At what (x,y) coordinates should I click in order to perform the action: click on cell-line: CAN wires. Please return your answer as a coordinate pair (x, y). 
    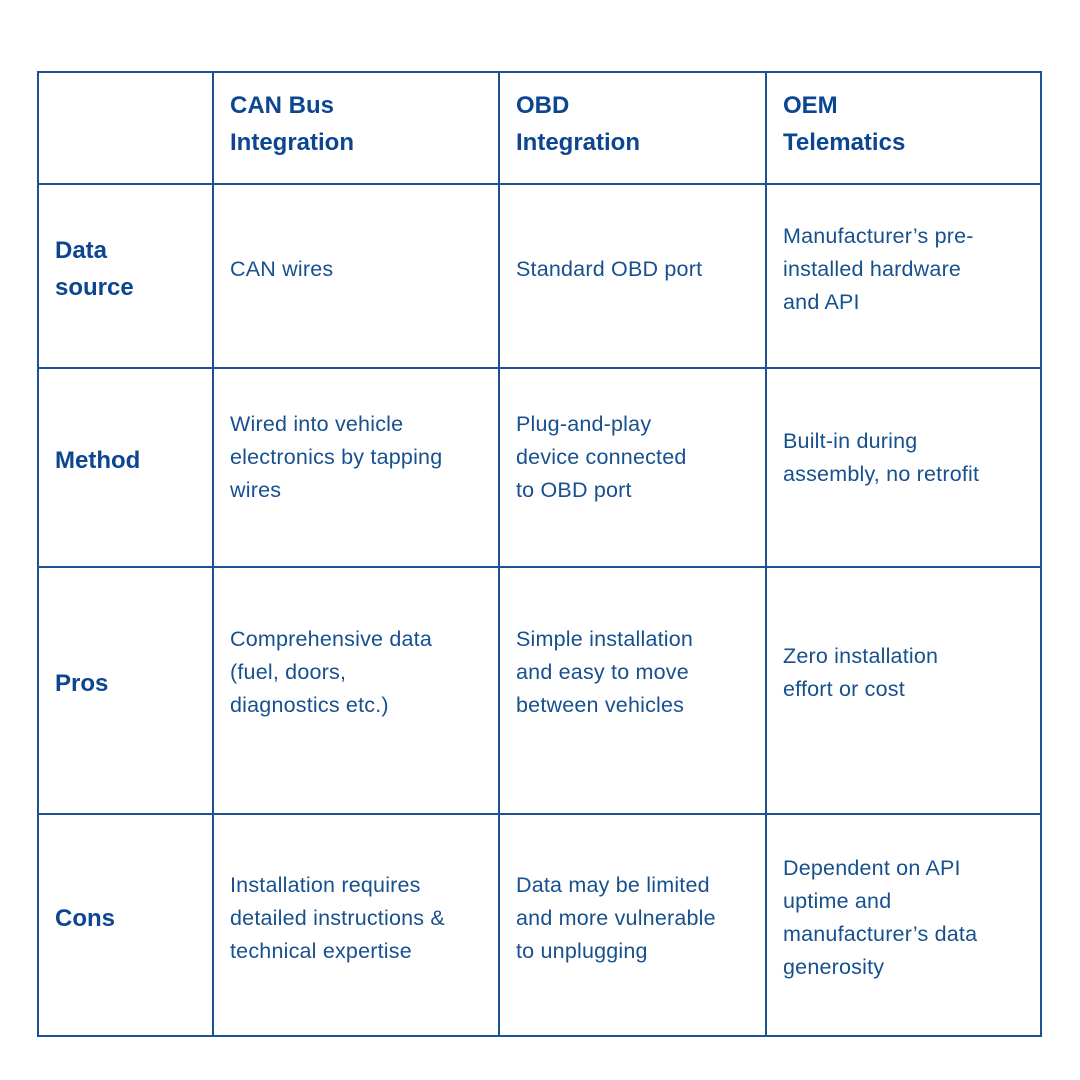
    Looking at the image, I should click on (282, 268).